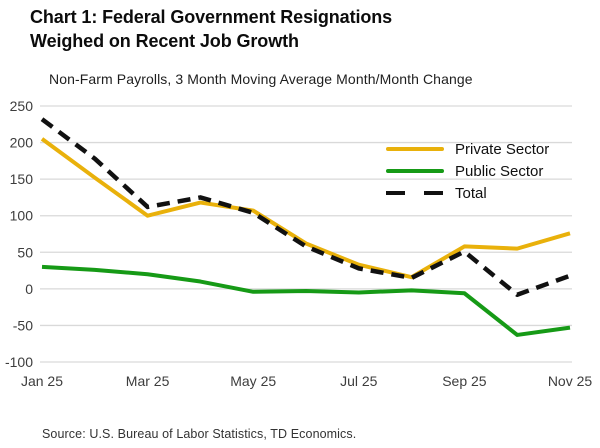  I want to click on chart-title-line2: Weighed on Recent Job Growth, so click(164, 40).